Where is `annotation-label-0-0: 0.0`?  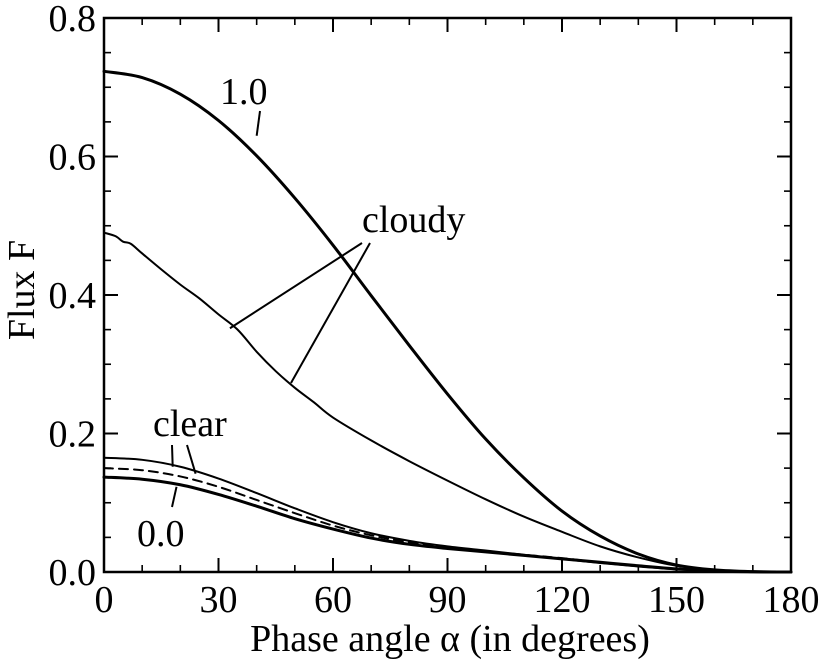
annotation-label-0-0: 0.0 is located at coordinates (161, 534).